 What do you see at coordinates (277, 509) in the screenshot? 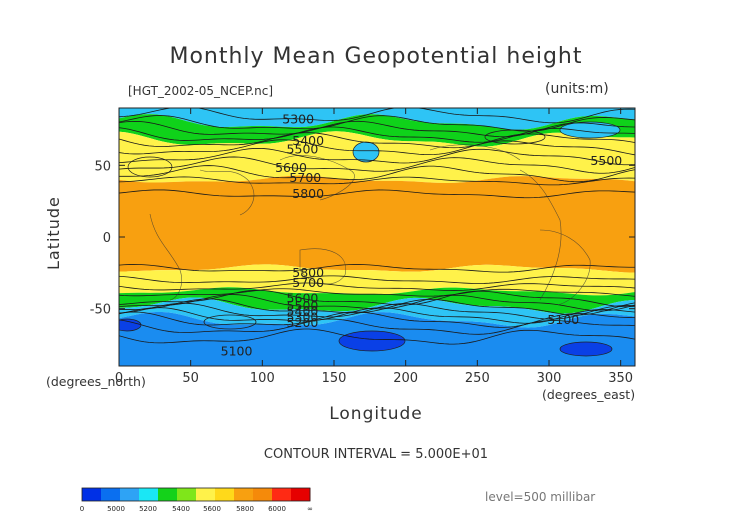
I see `colorbar-label: 6000` at bounding box center [277, 509].